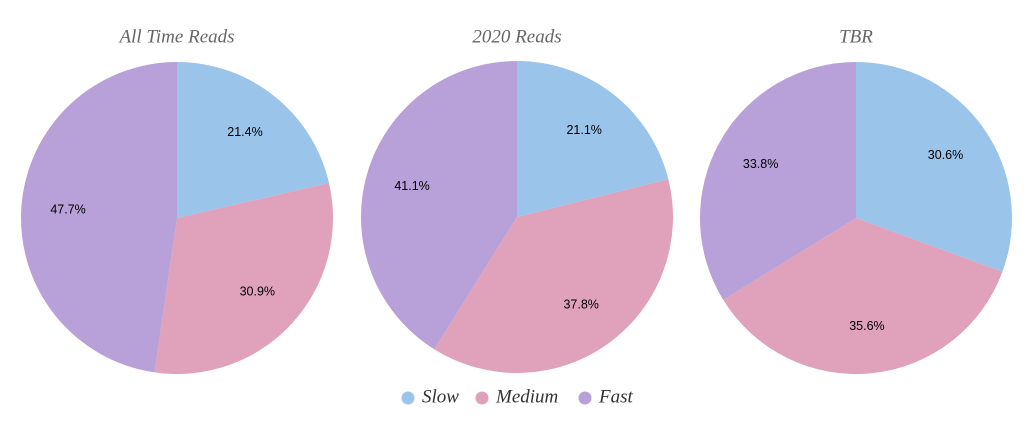 The image size is (1035, 428). Describe the element at coordinates (257, 291) in the screenshot. I see `data-label: 30.9%` at that location.